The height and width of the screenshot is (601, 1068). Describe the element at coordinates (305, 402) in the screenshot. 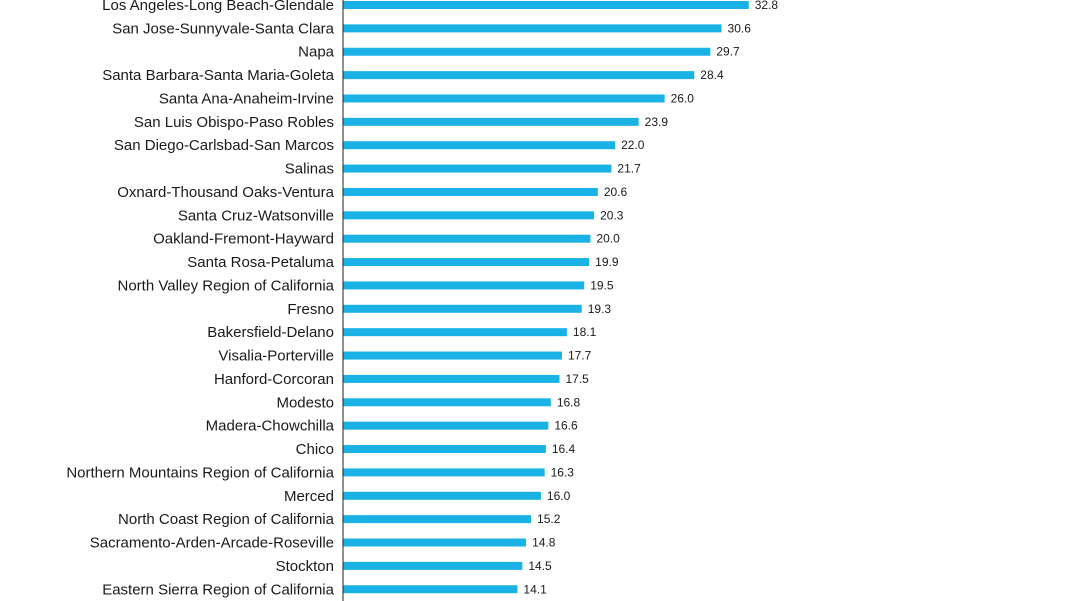

I see `category-label: Modesto` at that location.